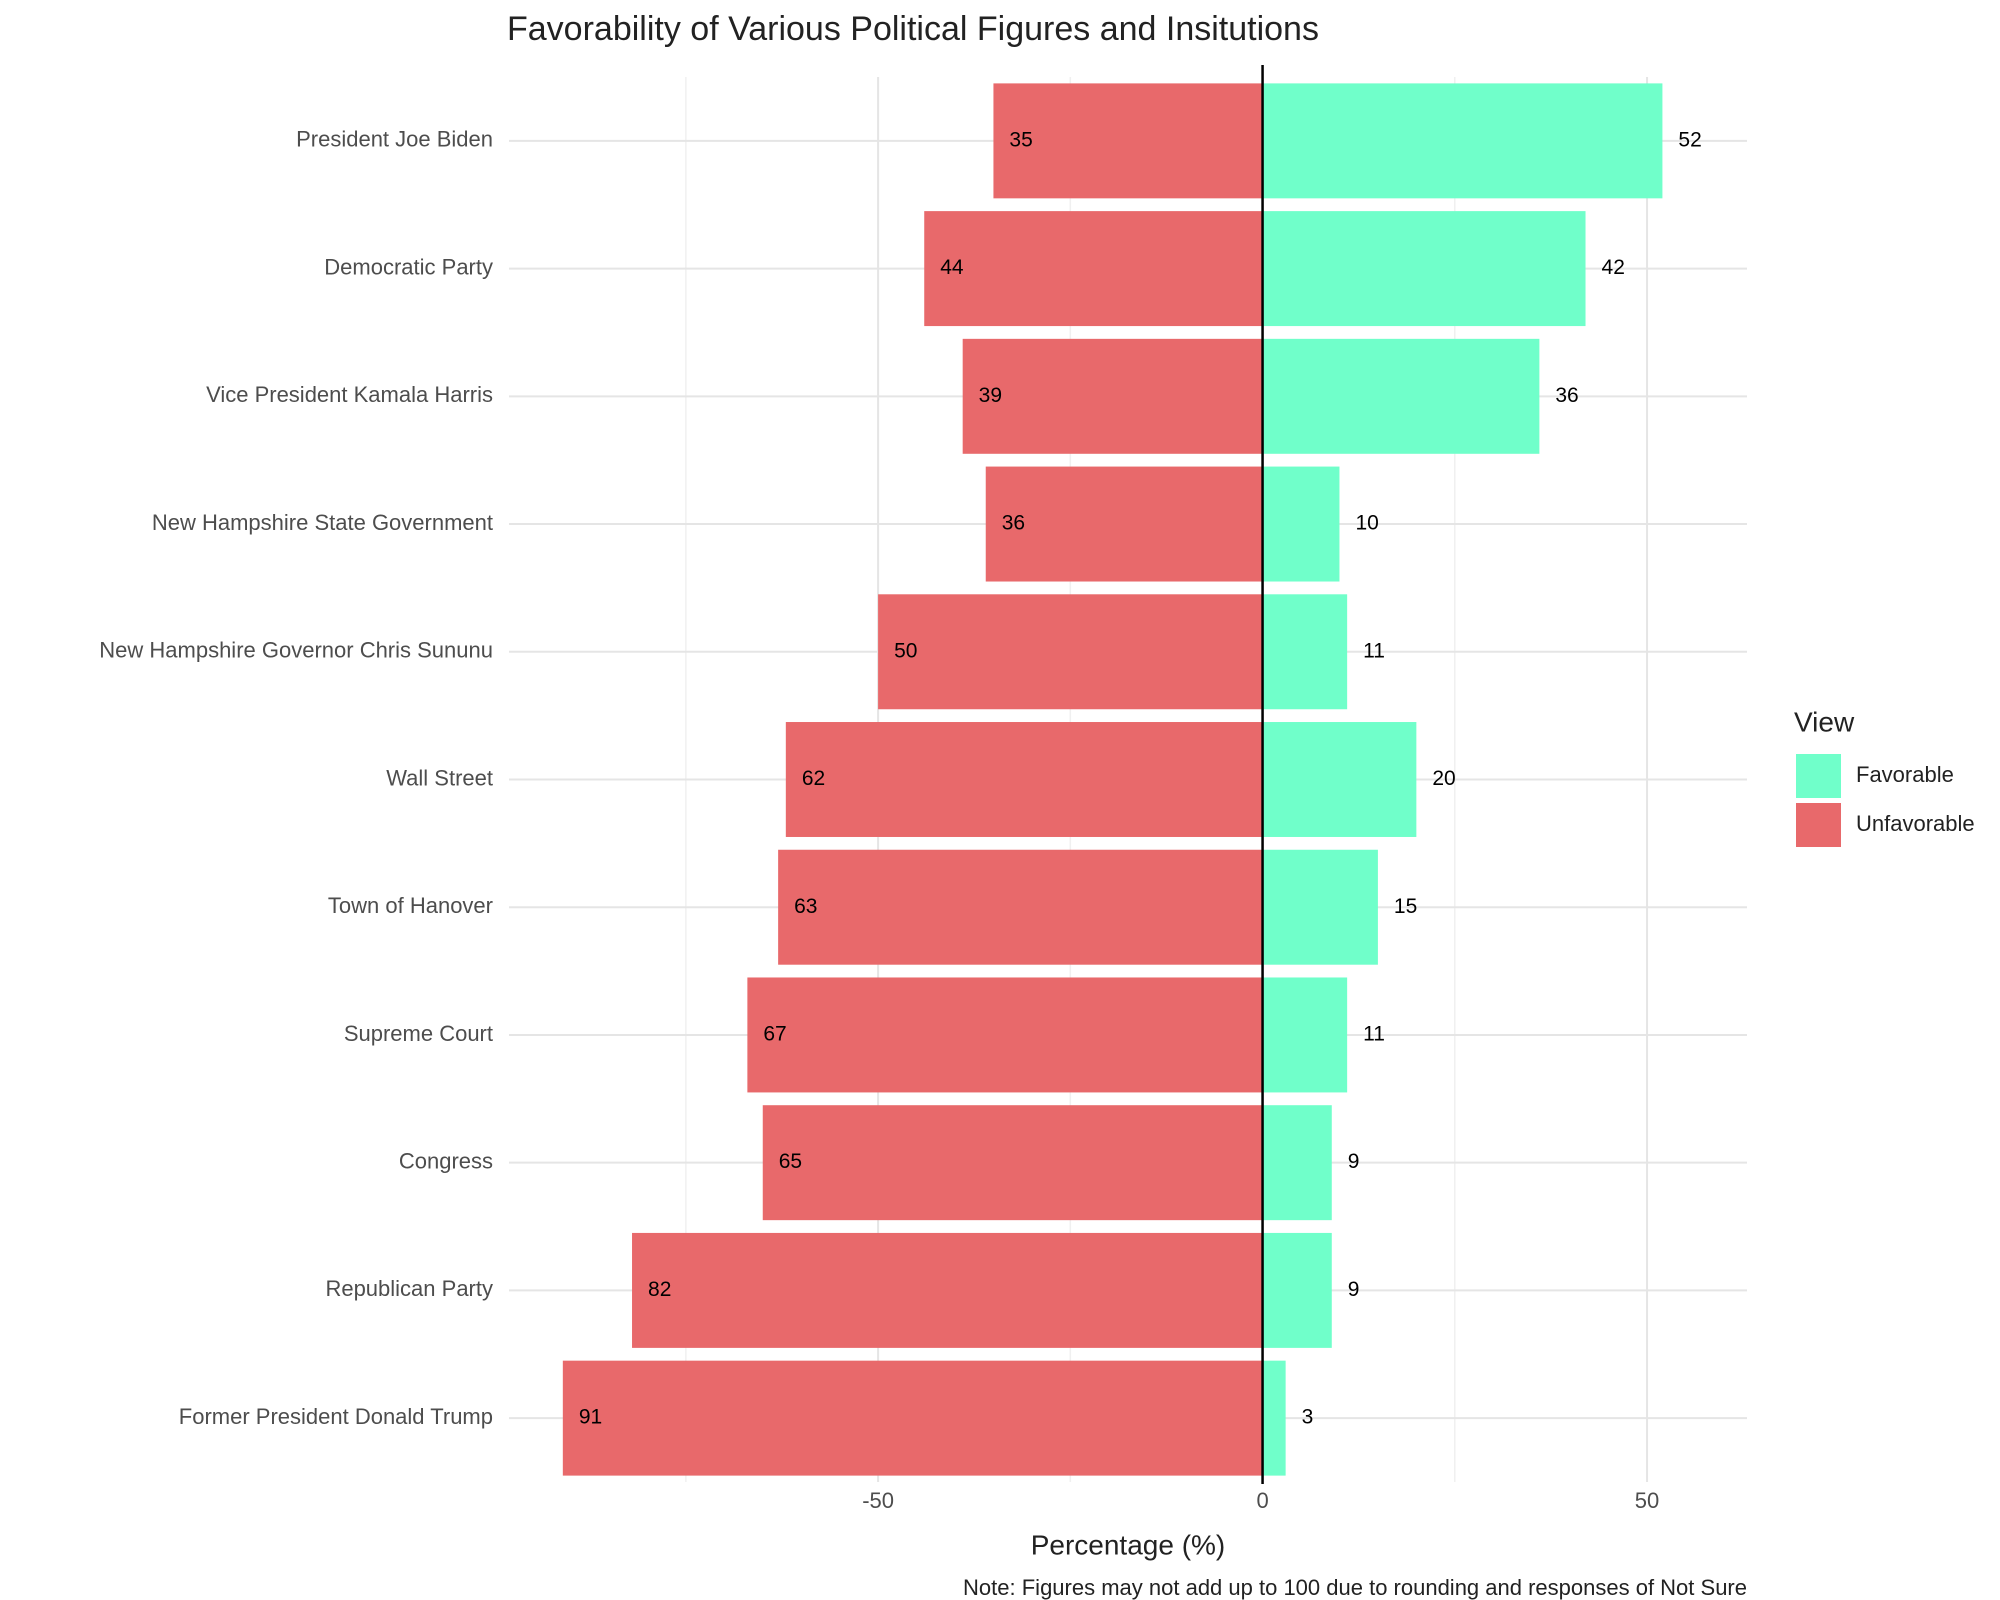  I want to click on x-tick-label: -50, so click(878, 1500).